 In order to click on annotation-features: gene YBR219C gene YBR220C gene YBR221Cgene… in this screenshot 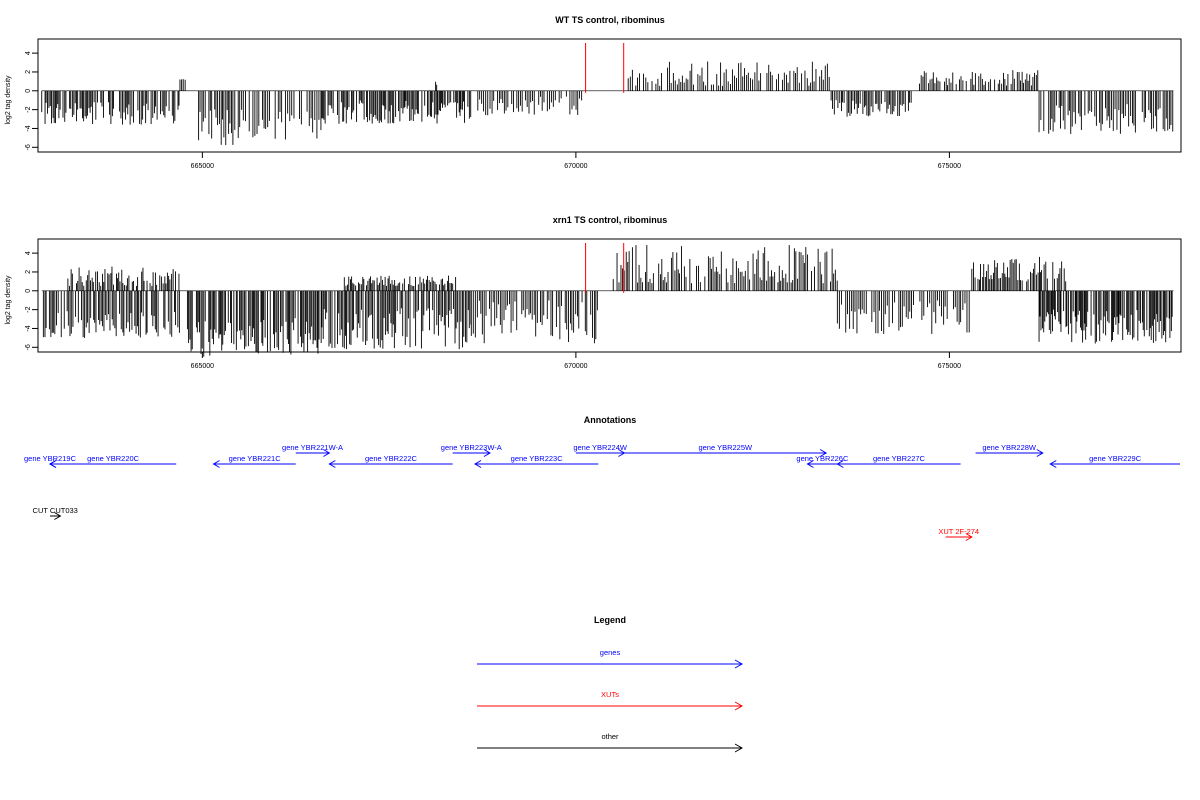, I will do `click(602, 492)`.